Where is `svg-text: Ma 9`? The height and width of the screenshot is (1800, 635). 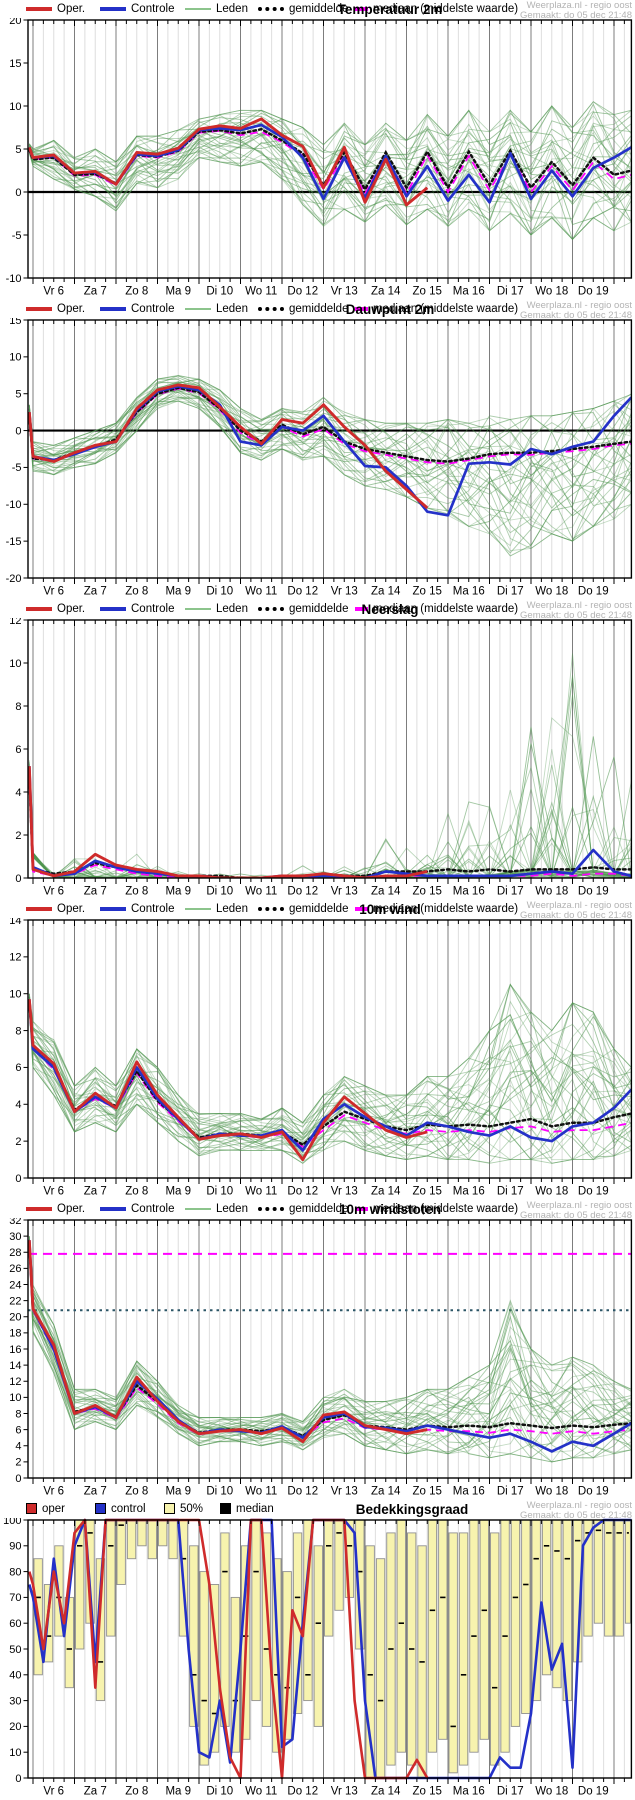
svg-text: Ma 9 is located at coordinates (178, 1792).